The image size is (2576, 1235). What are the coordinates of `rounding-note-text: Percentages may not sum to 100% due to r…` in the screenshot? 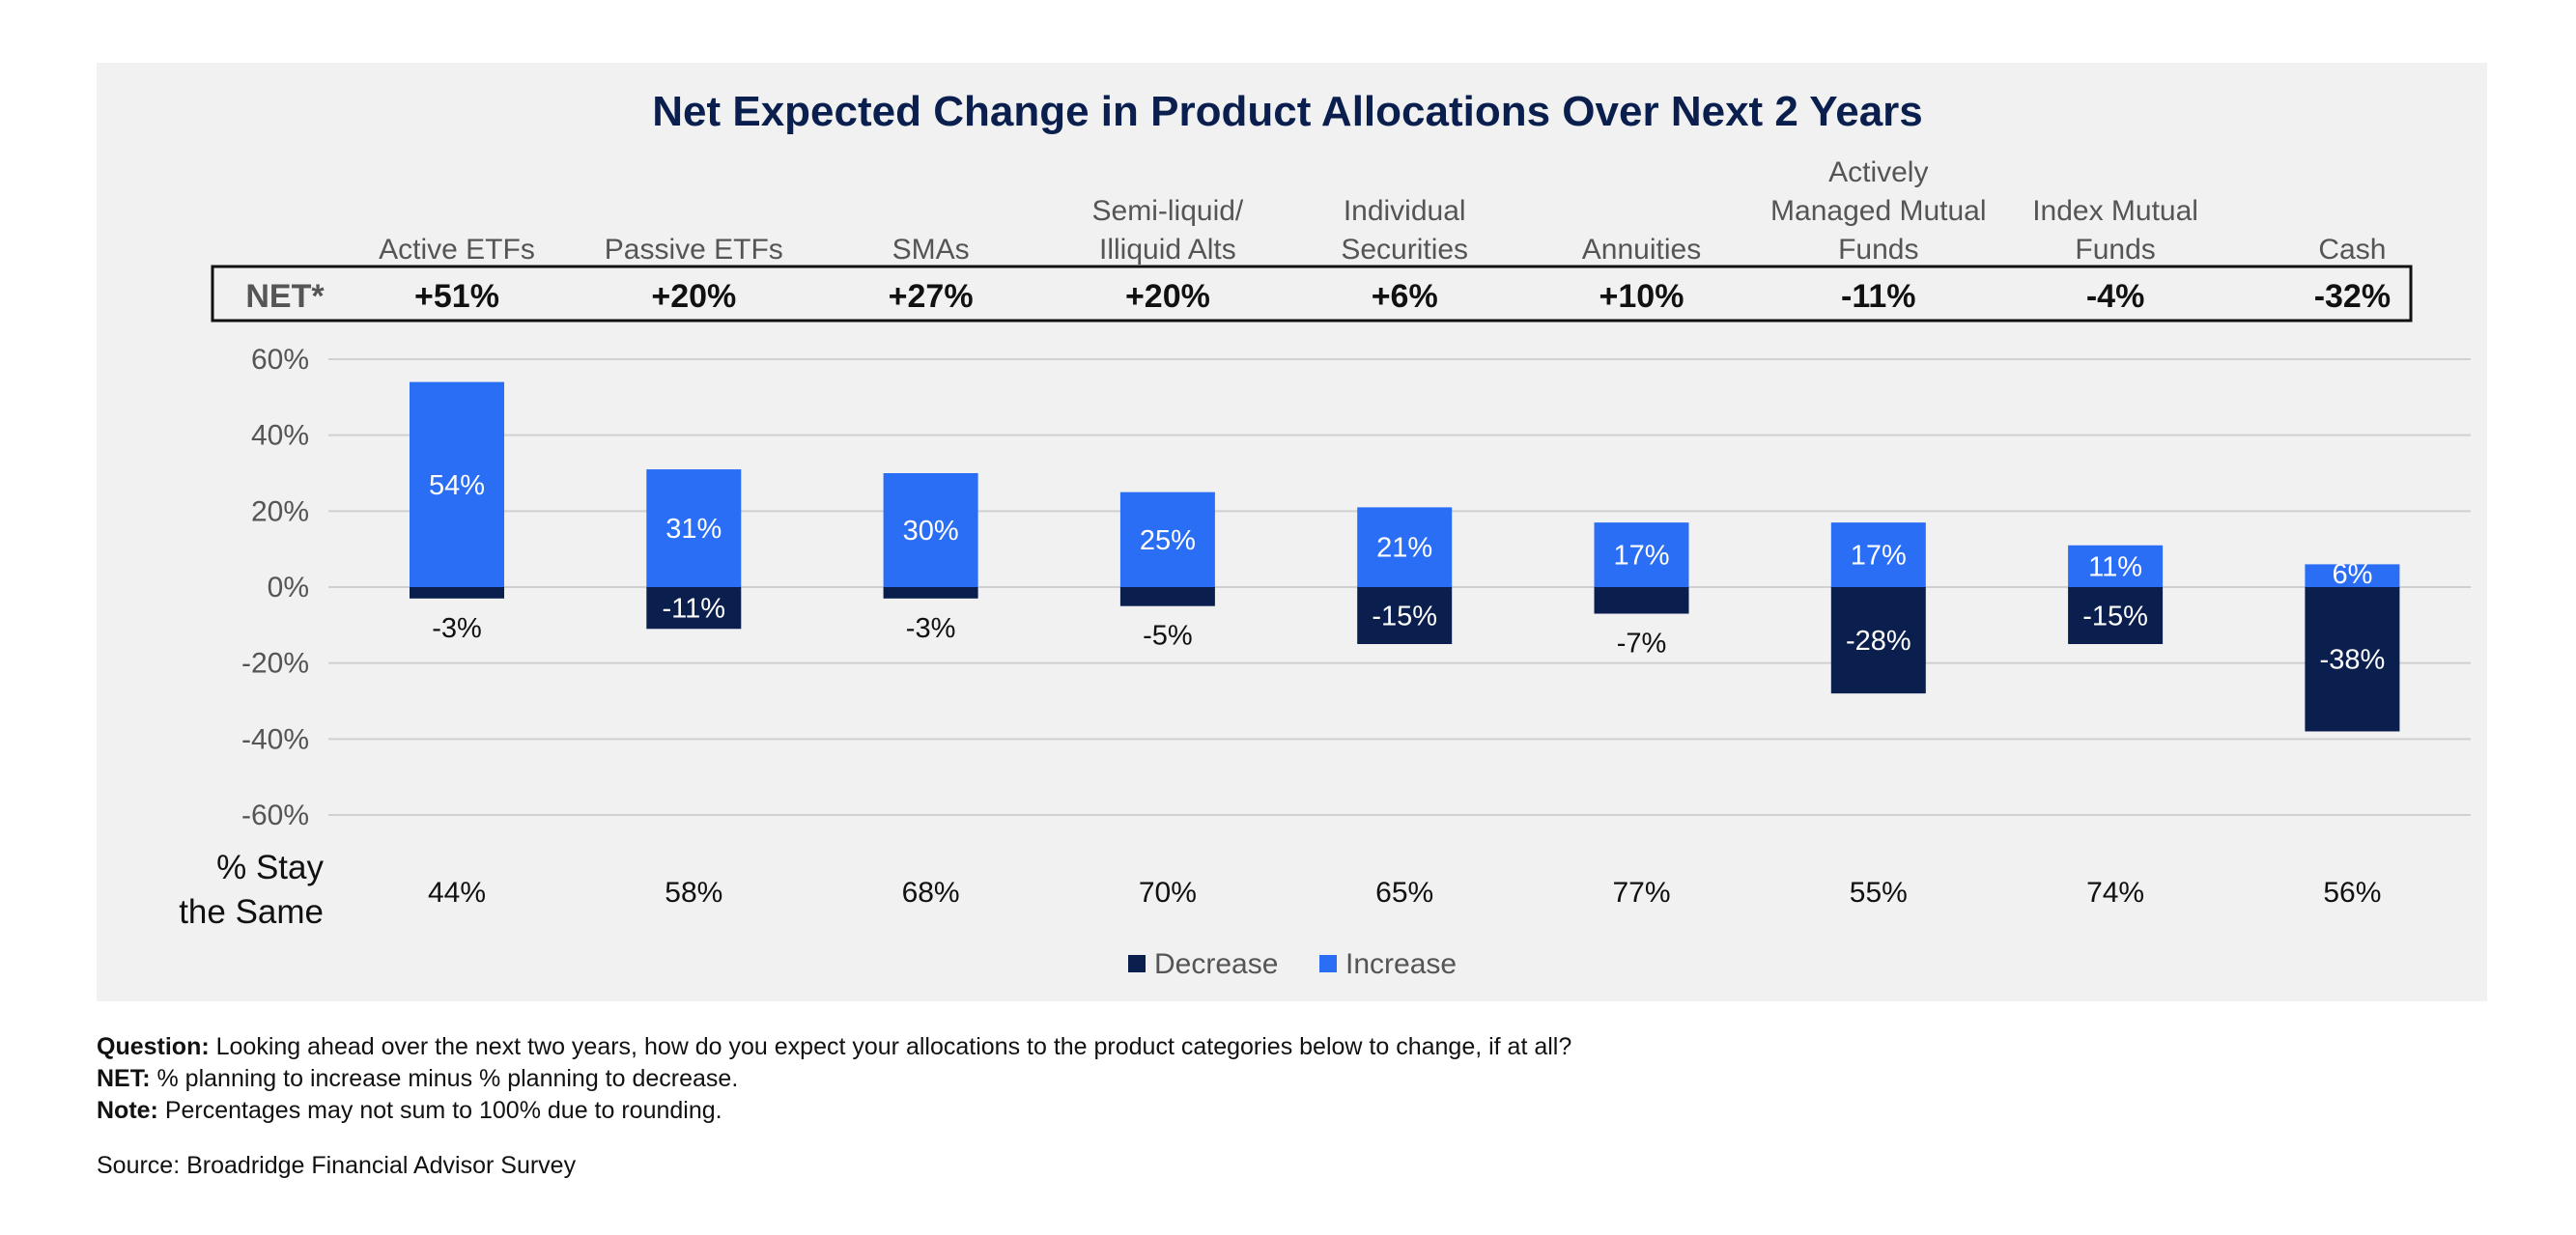 It's located at (439, 1110).